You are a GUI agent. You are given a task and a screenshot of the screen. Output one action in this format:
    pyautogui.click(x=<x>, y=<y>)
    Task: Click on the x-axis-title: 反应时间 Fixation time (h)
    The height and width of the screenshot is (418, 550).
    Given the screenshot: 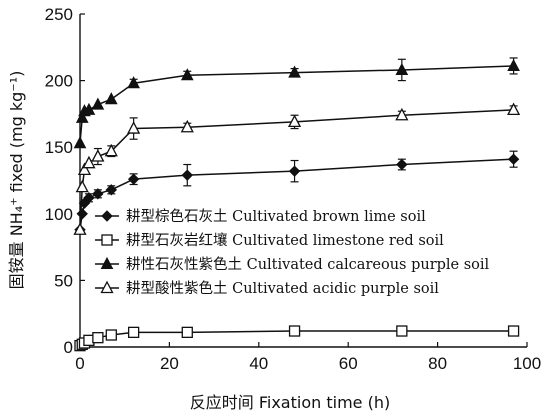 What is the action you would take?
    pyautogui.click(x=290, y=402)
    